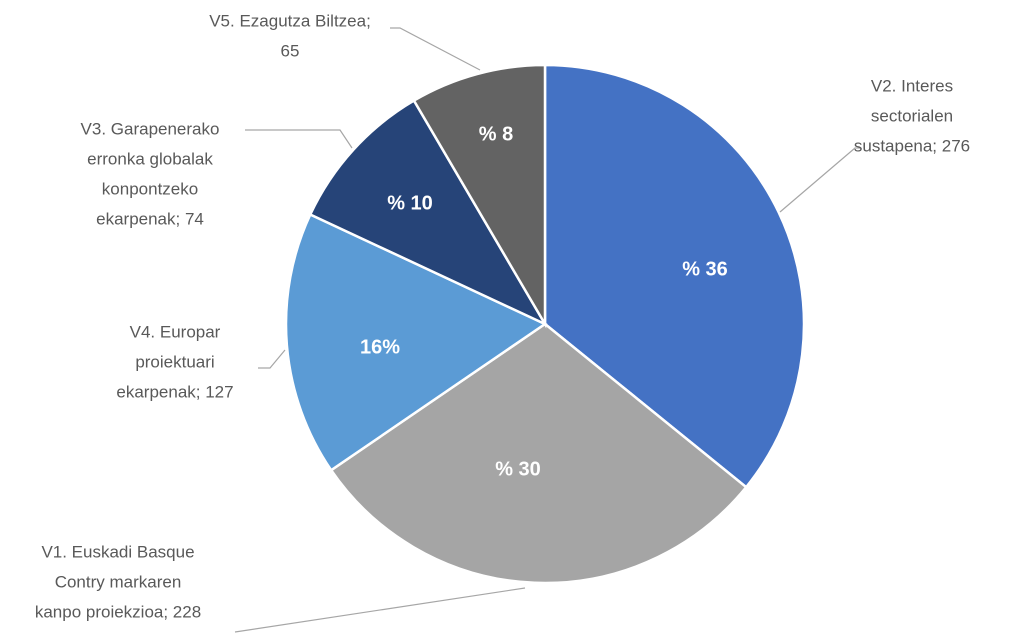  I want to click on percent-label: % 30, so click(518, 469).